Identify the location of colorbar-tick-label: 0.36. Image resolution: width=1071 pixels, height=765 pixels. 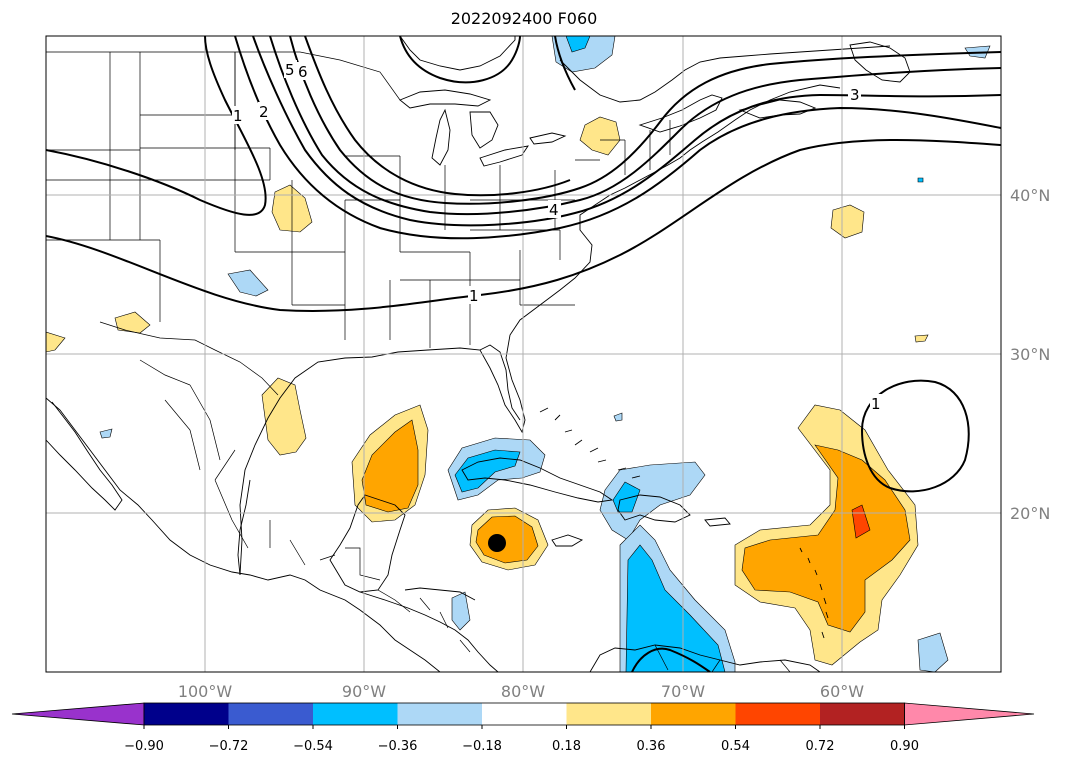
(651, 746).